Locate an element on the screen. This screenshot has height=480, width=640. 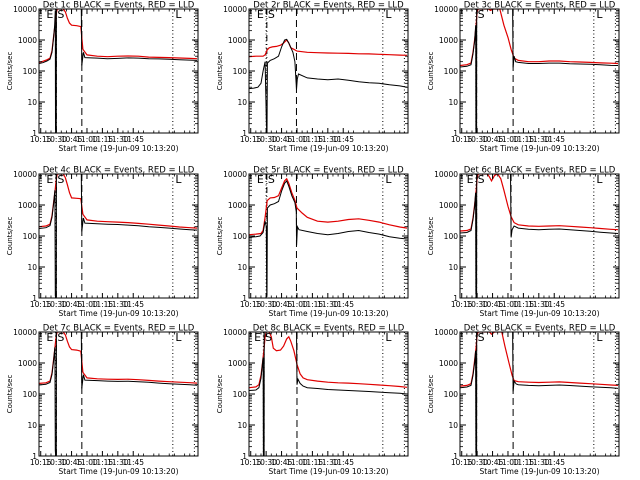
chart-title: Det 9c BLACK = Events, RED = LLD is located at coordinates (540, 329).